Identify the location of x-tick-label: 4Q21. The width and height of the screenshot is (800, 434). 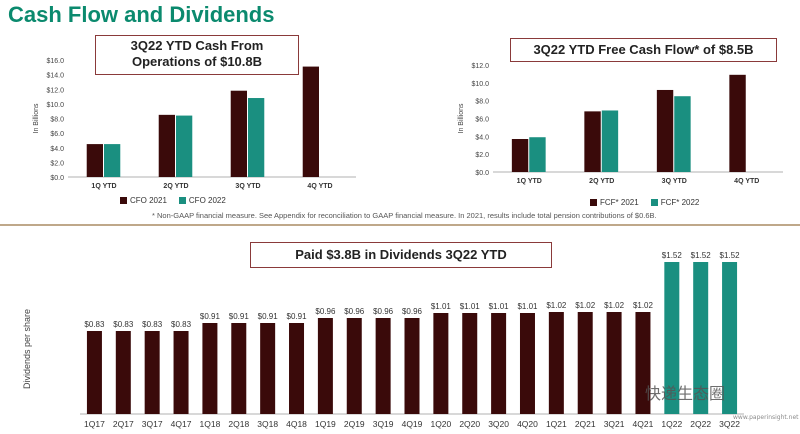
(643, 424).